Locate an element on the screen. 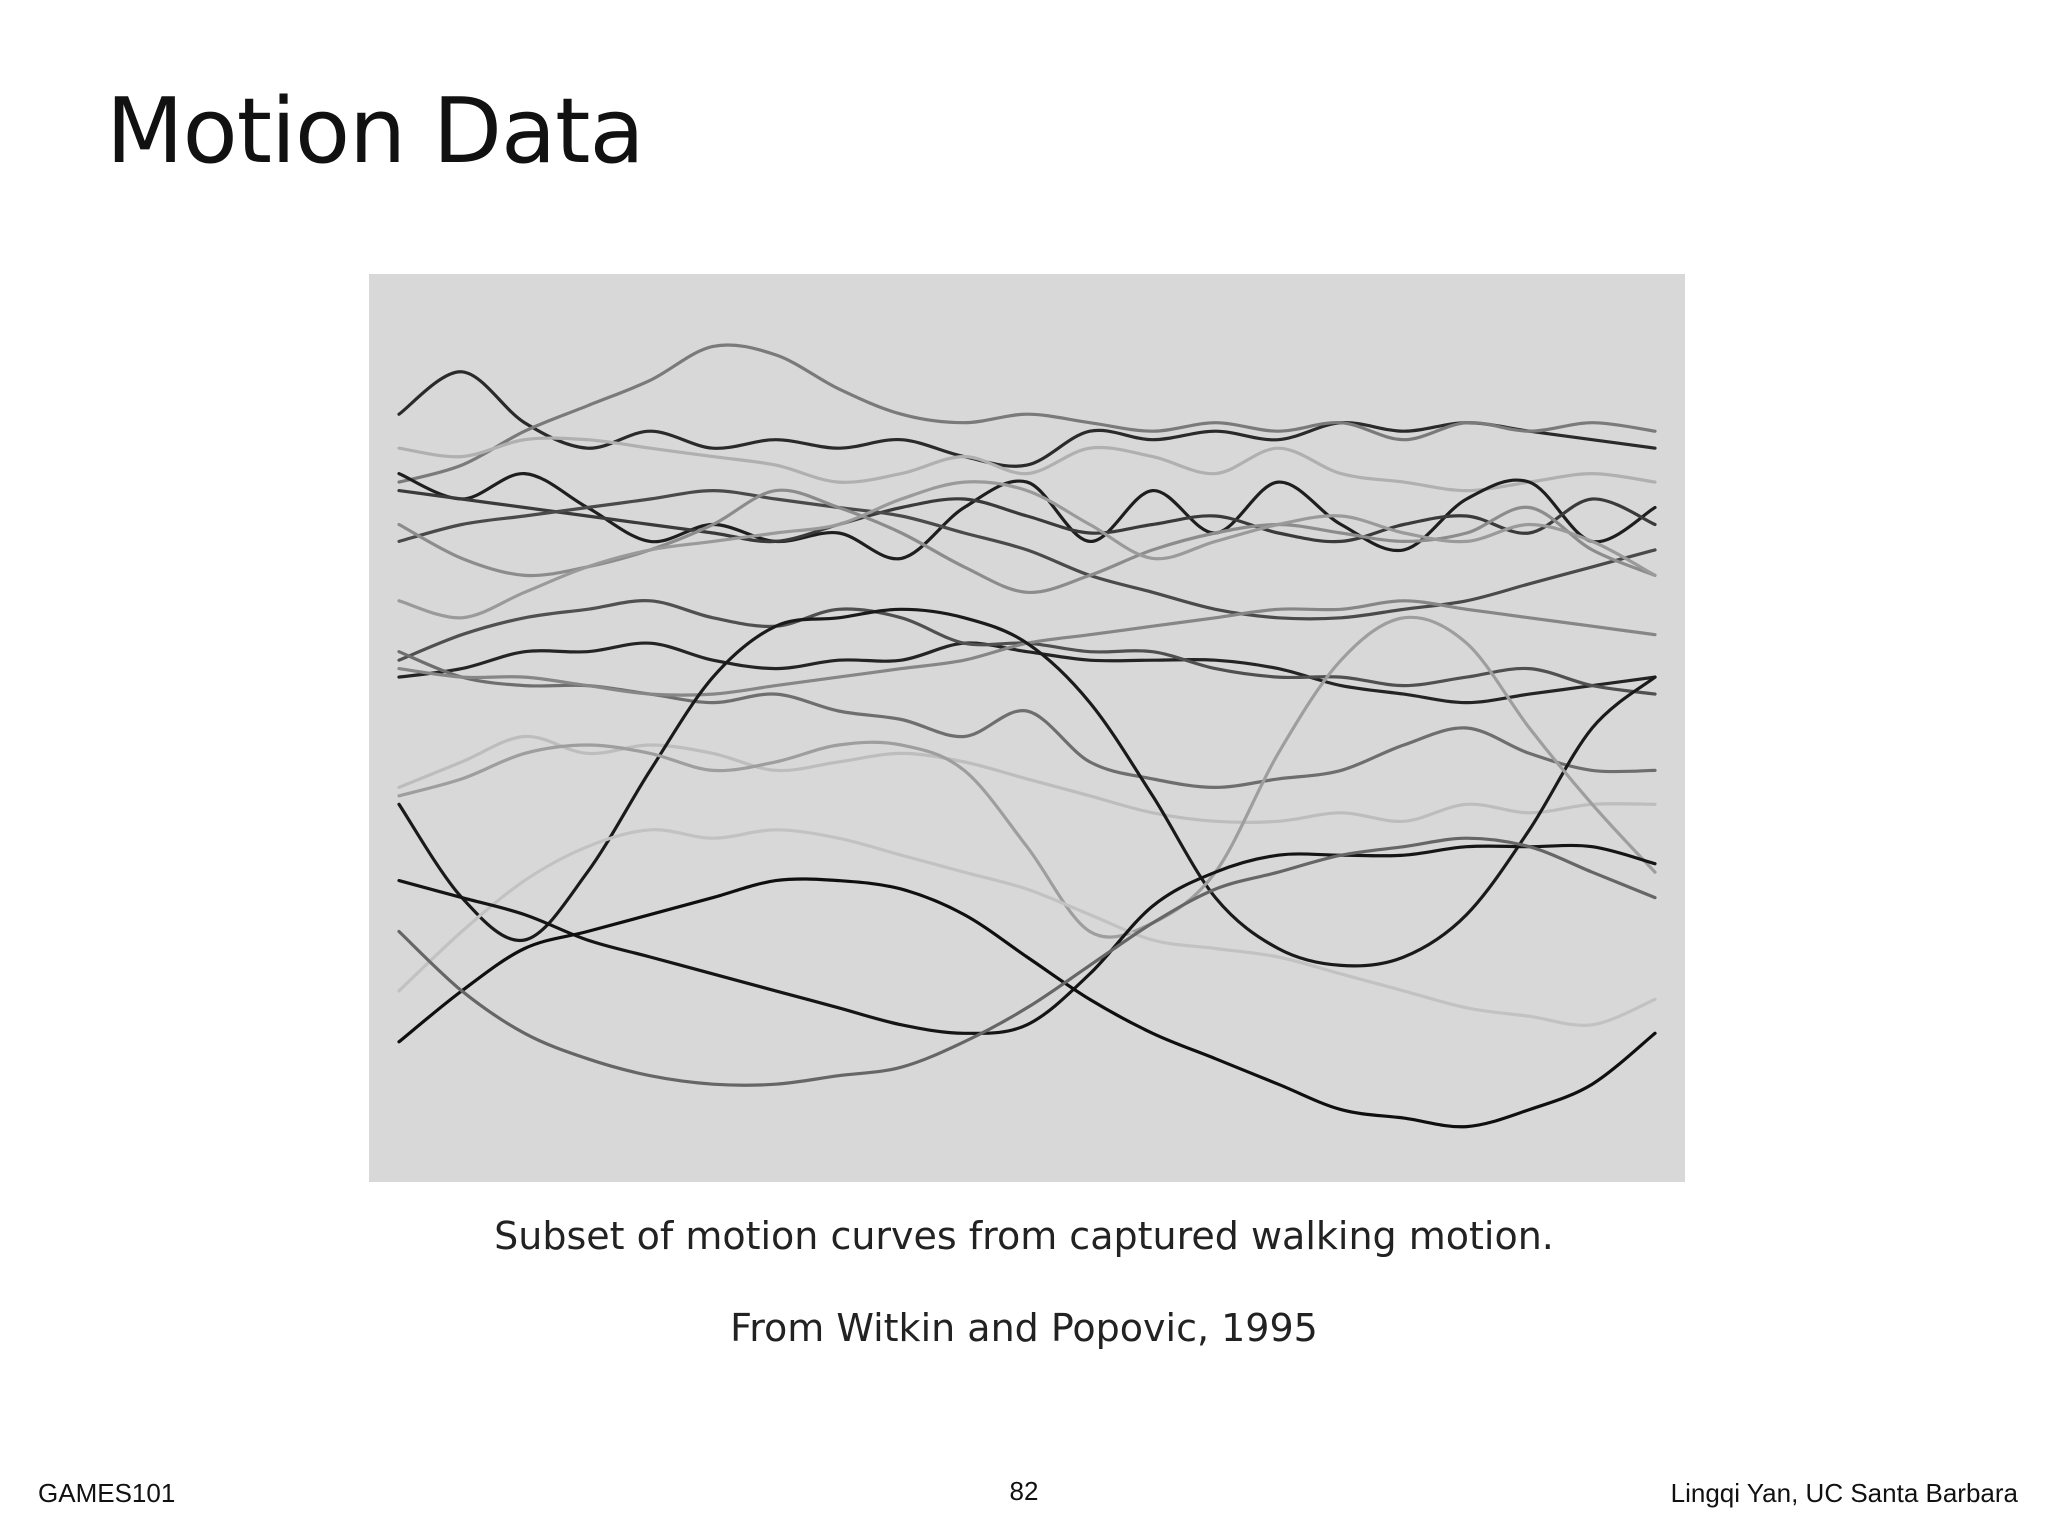 This screenshot has width=2048, height=1536. footer-author: Lingqi Yan, UC Santa Barbara is located at coordinates (1844, 1493).